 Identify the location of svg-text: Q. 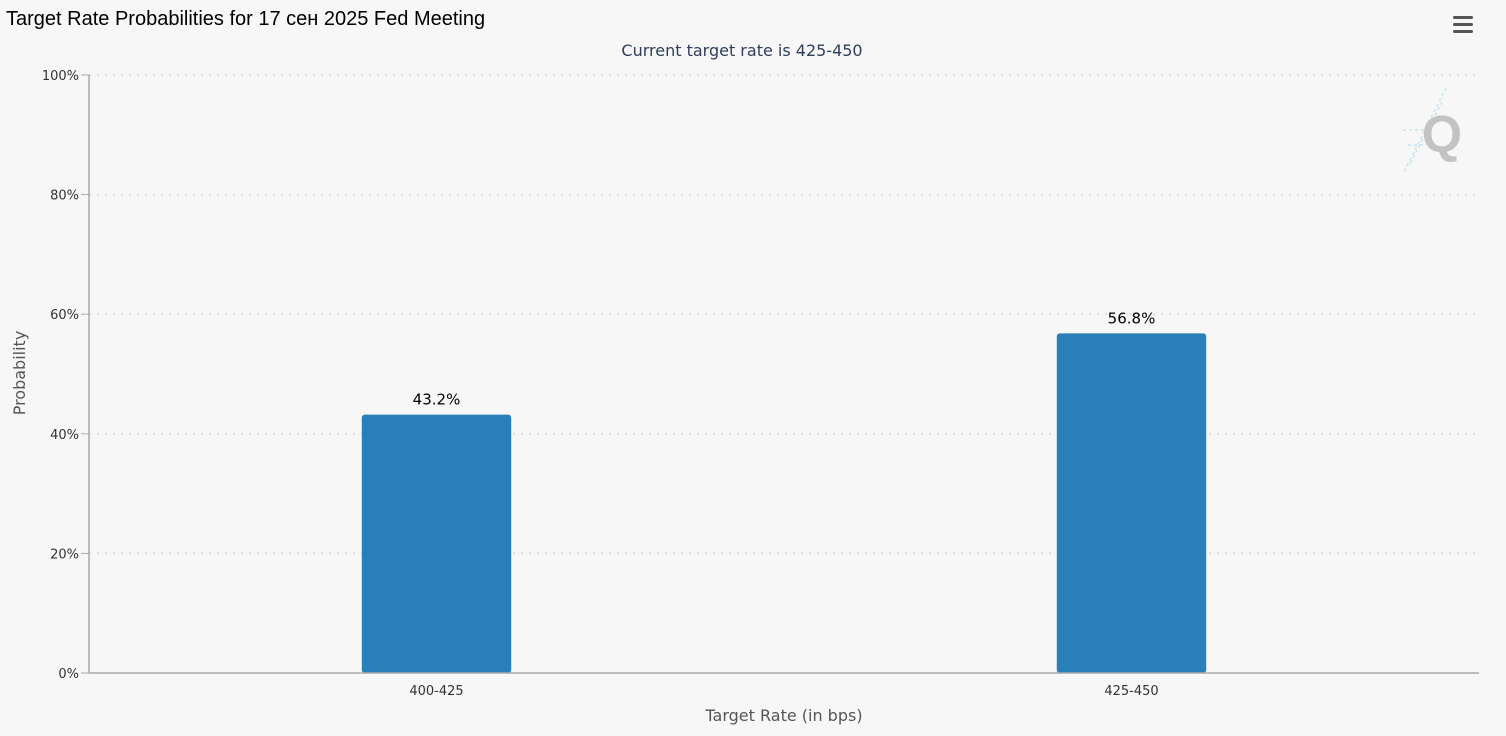
(1442, 135).